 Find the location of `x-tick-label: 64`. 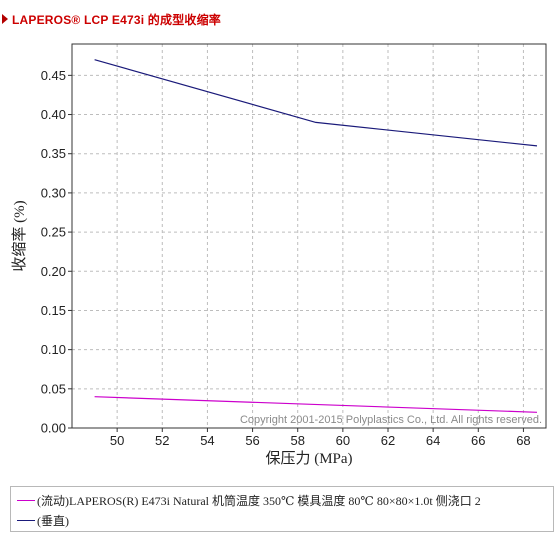

x-tick-label: 64 is located at coordinates (433, 440).